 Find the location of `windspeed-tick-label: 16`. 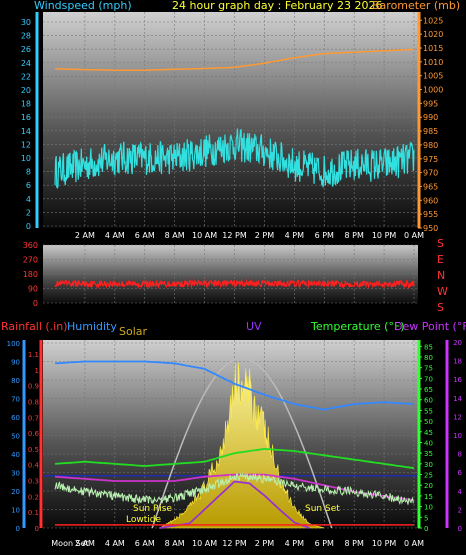

windspeed-tick-label: 16 is located at coordinates (26, 117).